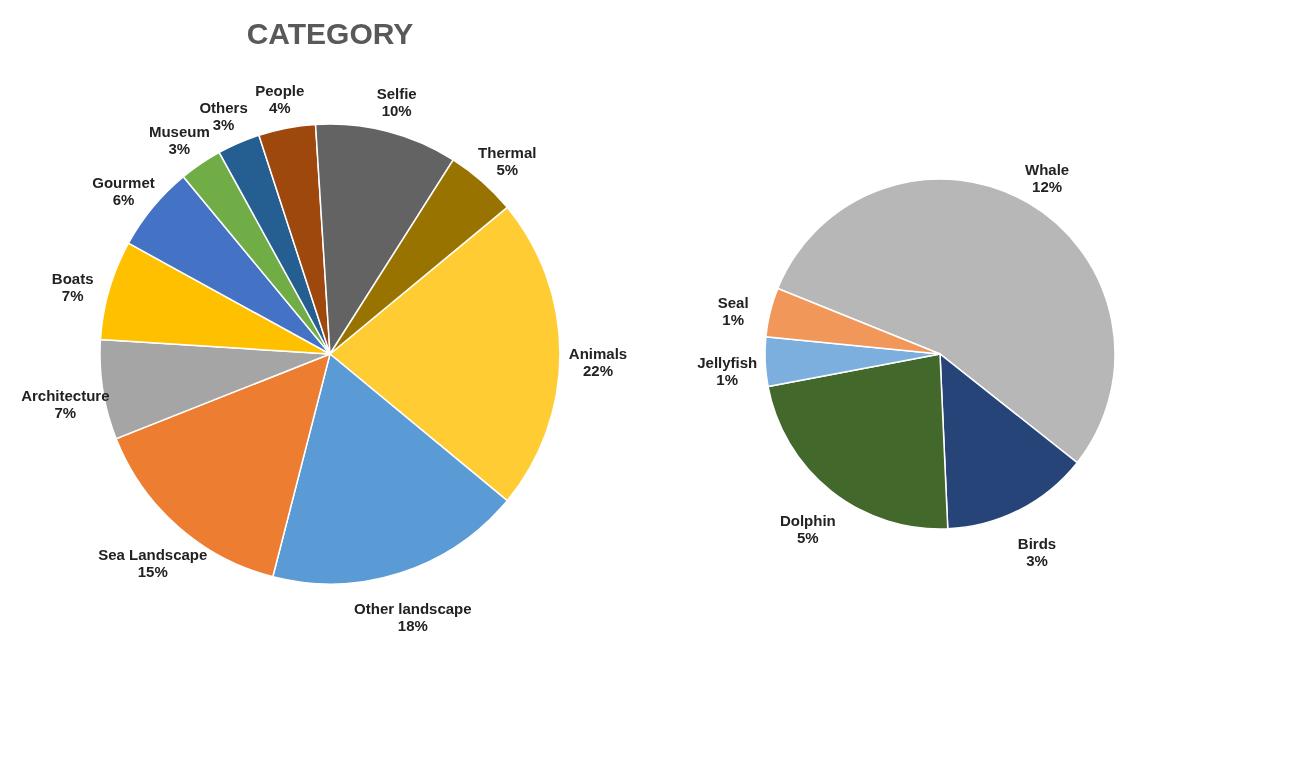 The image size is (1313, 766). Describe the element at coordinates (280, 90) in the screenshot. I see `slice-label: People` at that location.